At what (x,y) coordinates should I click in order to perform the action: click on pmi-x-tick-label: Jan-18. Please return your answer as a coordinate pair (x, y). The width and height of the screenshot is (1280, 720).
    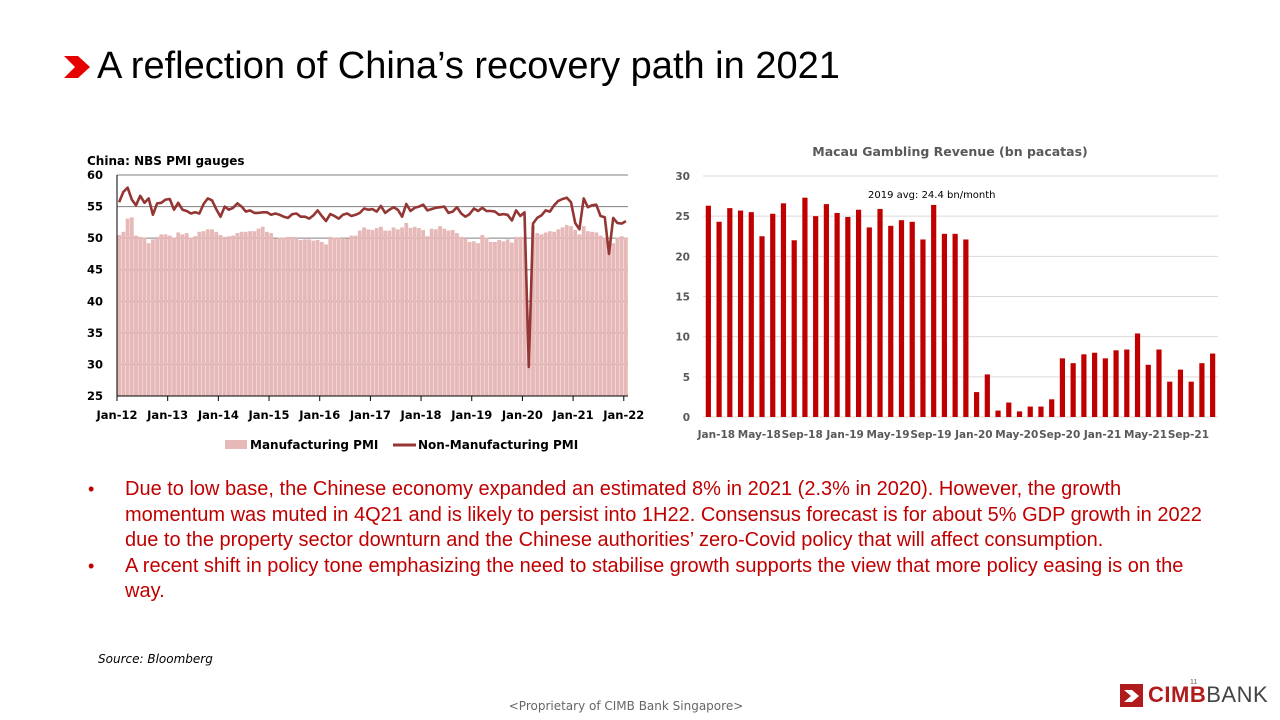
    Looking at the image, I should click on (421, 415).